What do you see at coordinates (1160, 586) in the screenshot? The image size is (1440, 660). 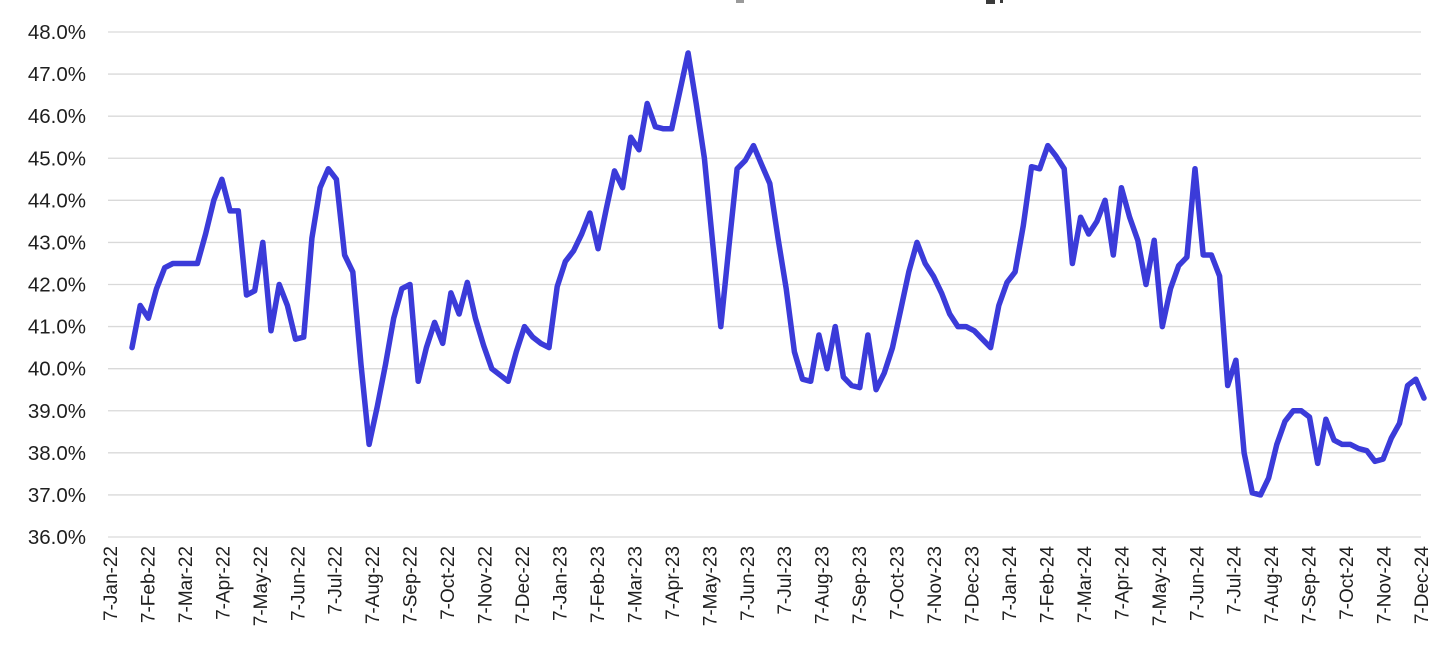 I see `x-axis-label: 7-May-24` at bounding box center [1160, 586].